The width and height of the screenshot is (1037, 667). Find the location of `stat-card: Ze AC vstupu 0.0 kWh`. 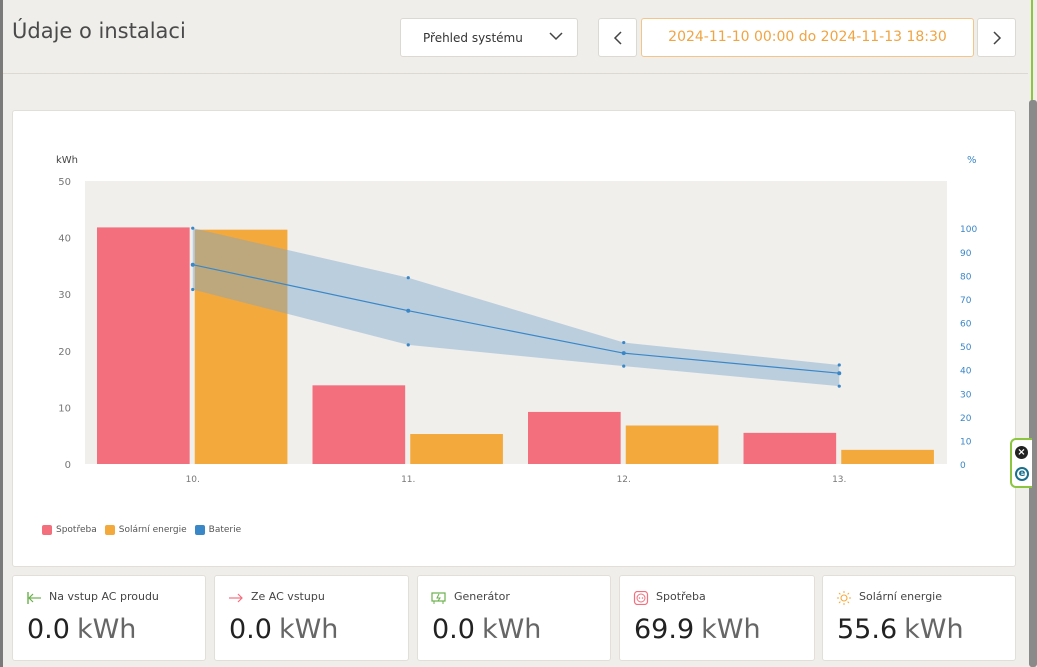

stat-card: Ze AC vstupu 0.0 kWh is located at coordinates (311, 618).